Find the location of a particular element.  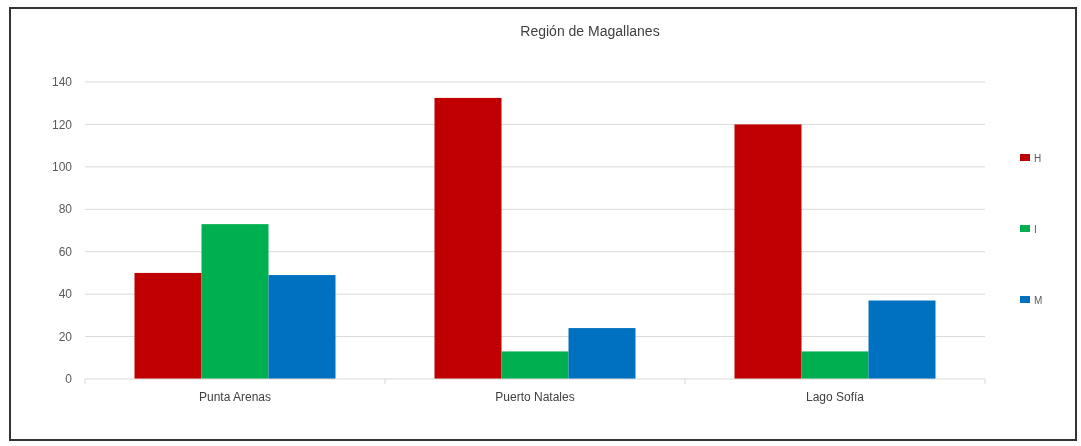

x-tick-label: Puerto Natales is located at coordinates (535, 397).